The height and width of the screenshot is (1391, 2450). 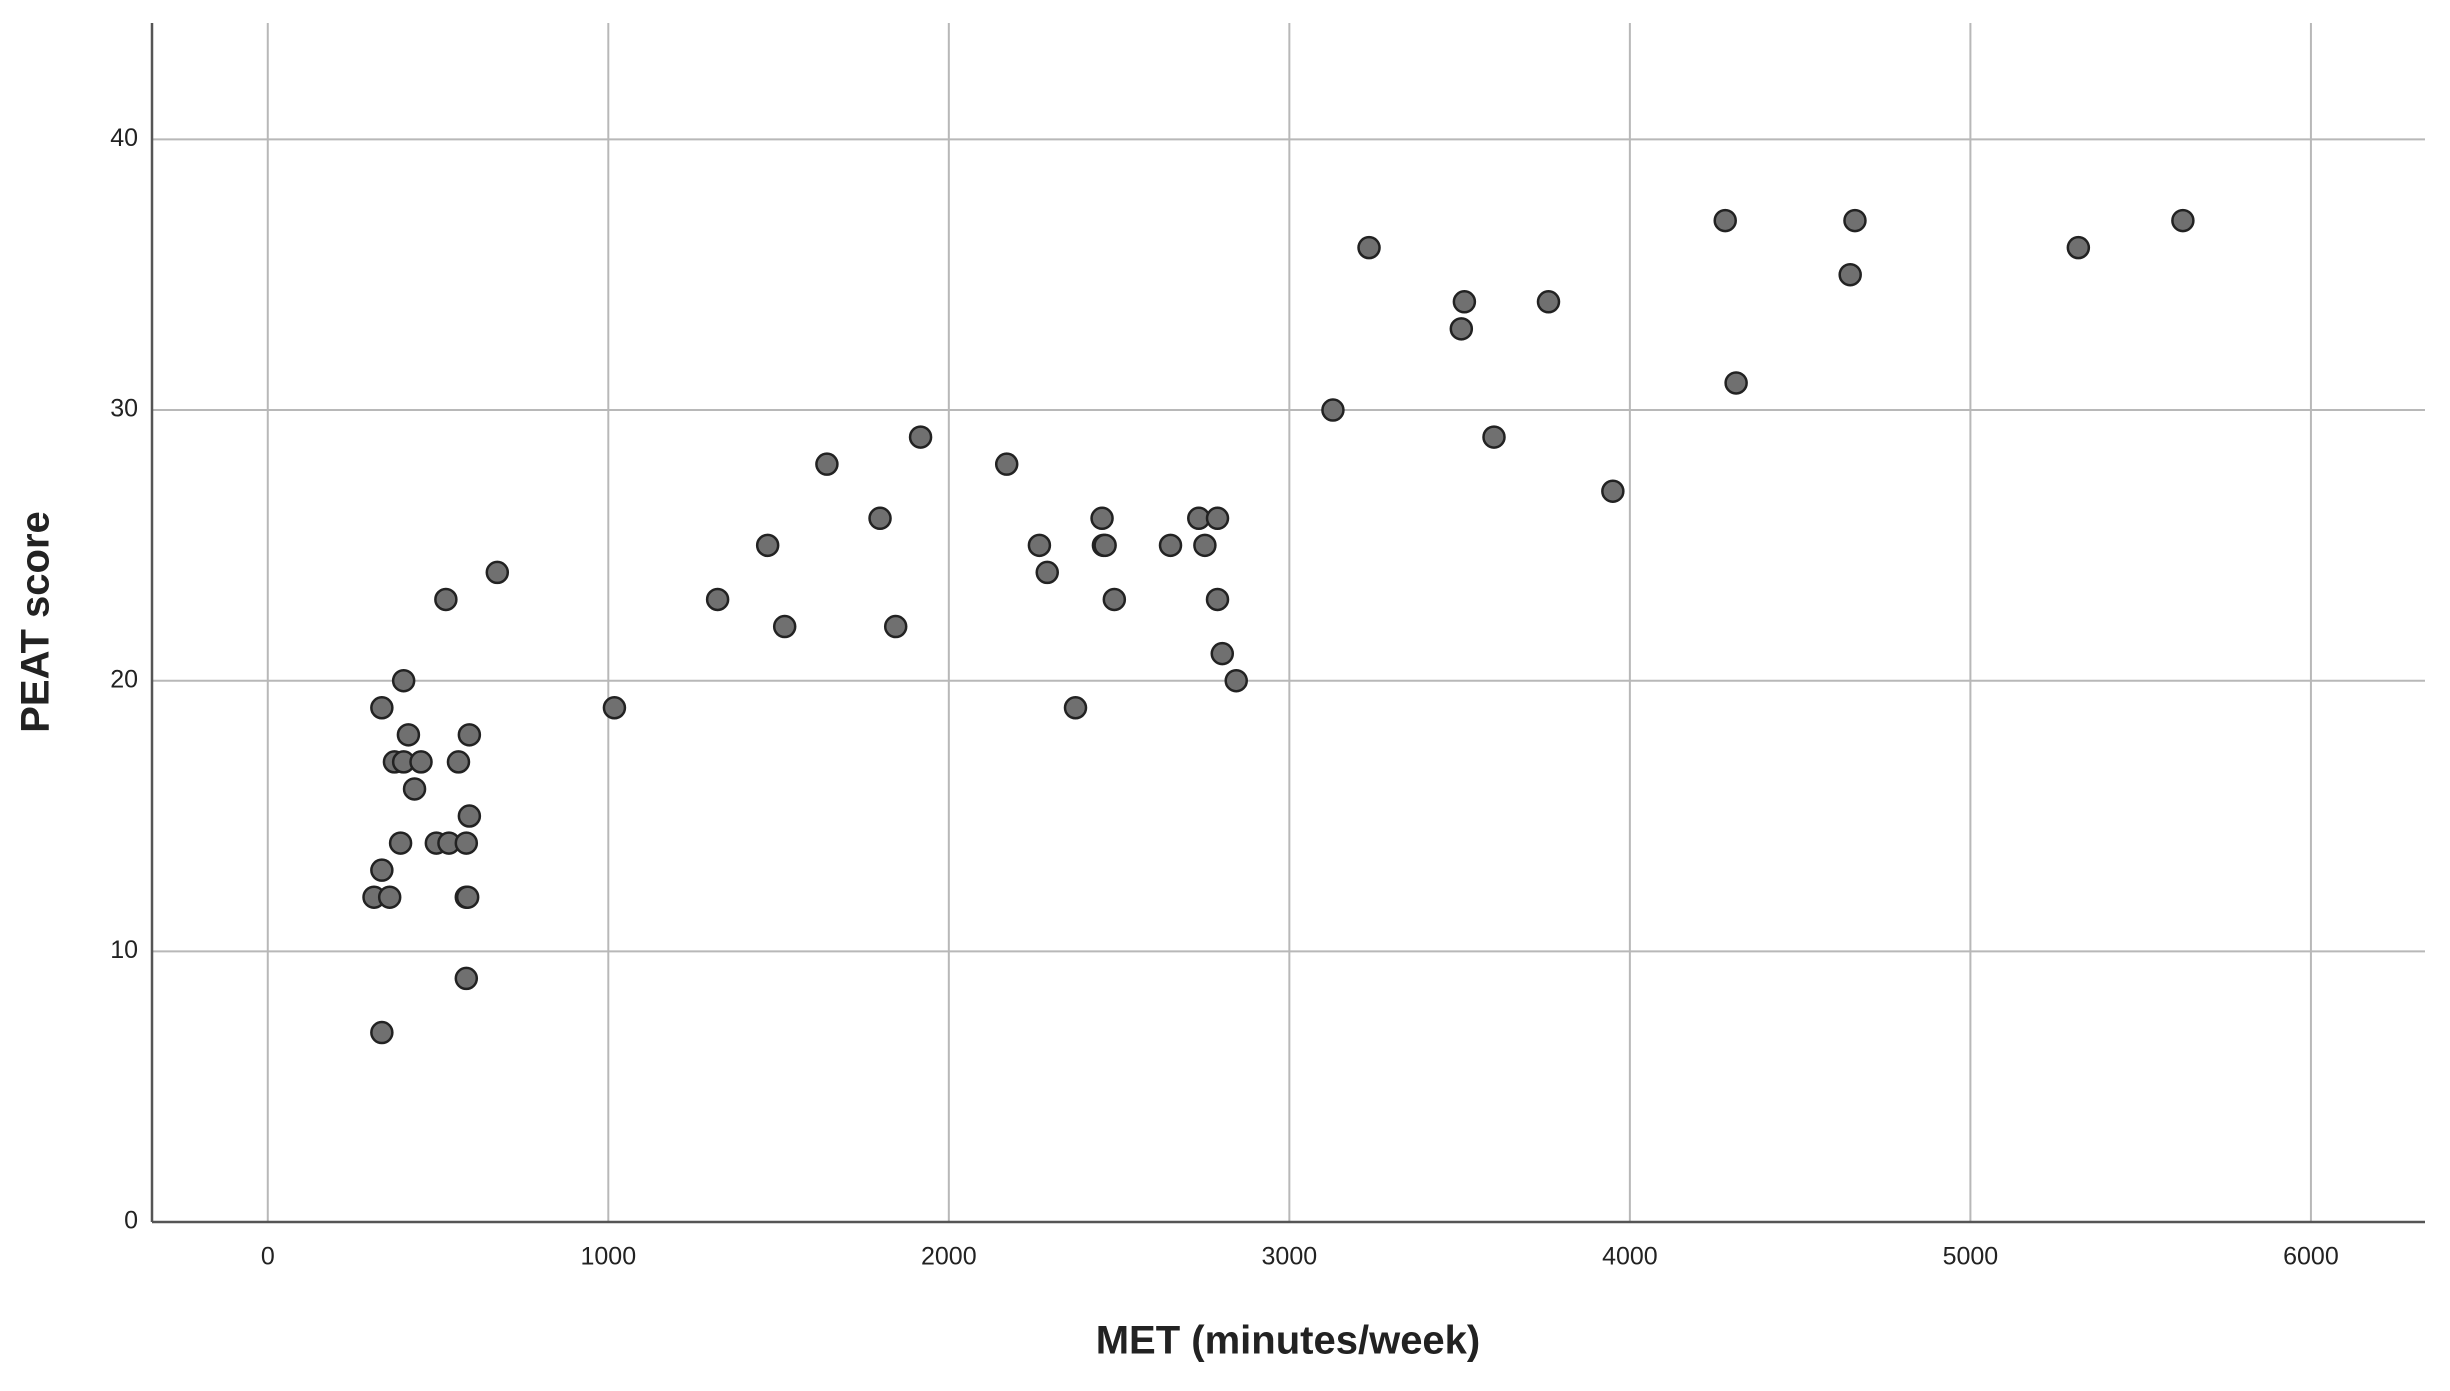 What do you see at coordinates (268, 1257) in the screenshot?
I see `x-tick-label: 0` at bounding box center [268, 1257].